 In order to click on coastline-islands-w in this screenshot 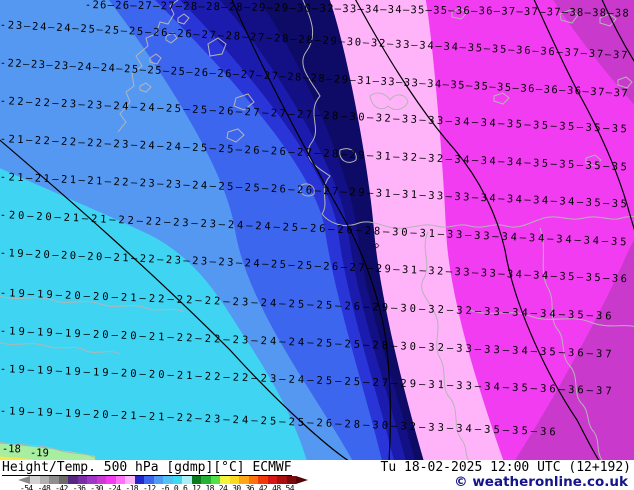, I will do `click(231, 90)`.